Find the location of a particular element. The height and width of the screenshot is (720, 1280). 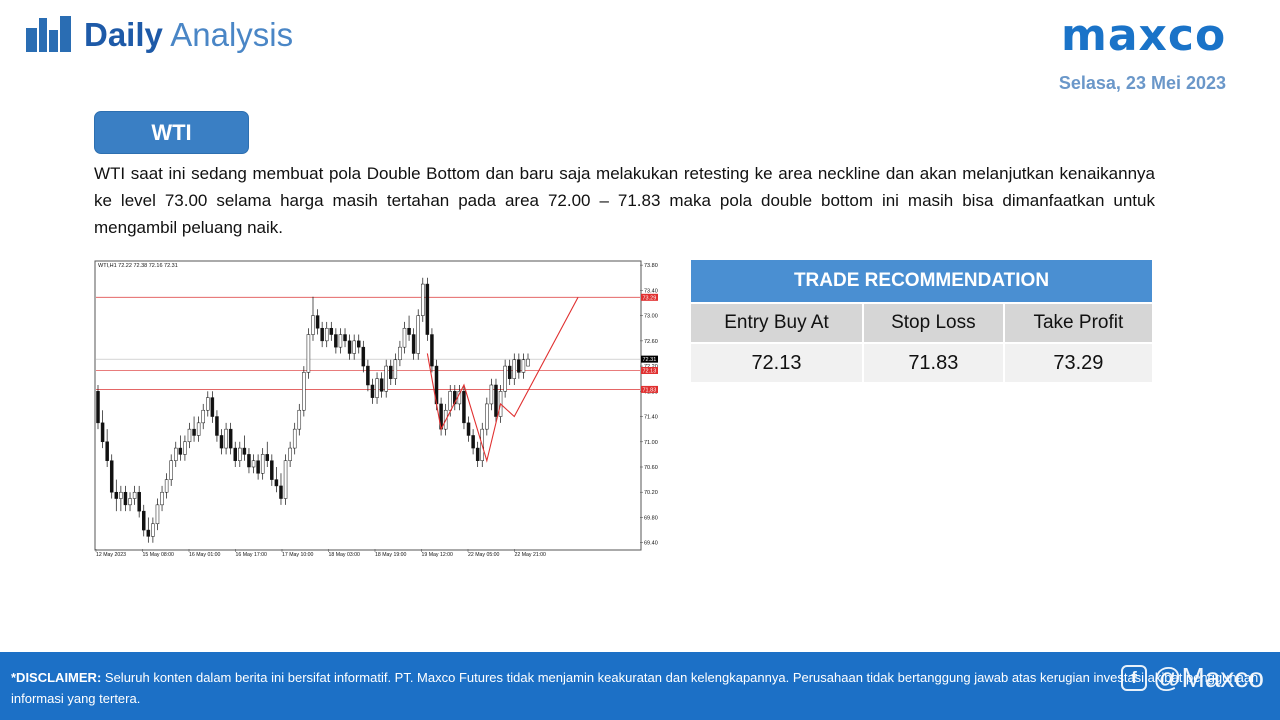

y-tick-label: 73.80 is located at coordinates (651, 266).